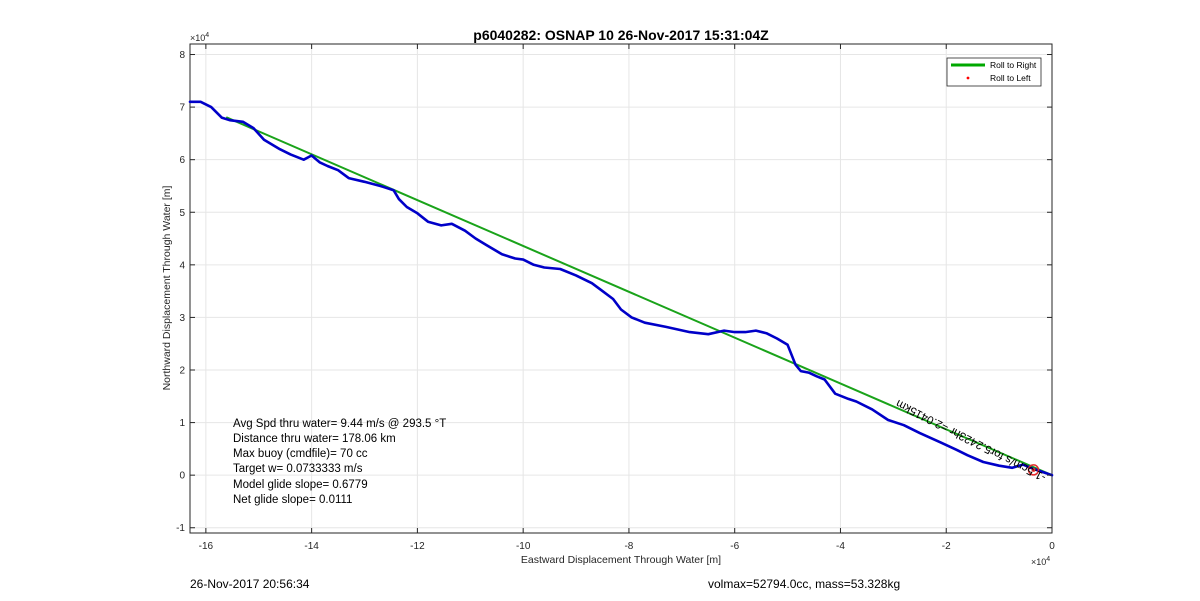 The width and height of the screenshot is (1200, 601). I want to click on end-marker, so click(1033, 470).